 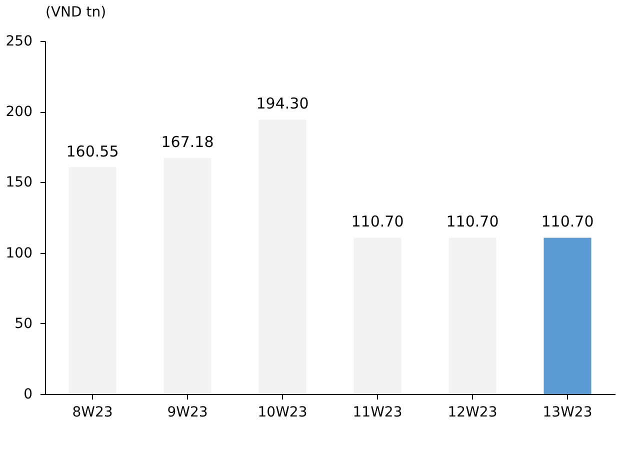 I want to click on x-tick-label: 12W23, so click(x=473, y=412).